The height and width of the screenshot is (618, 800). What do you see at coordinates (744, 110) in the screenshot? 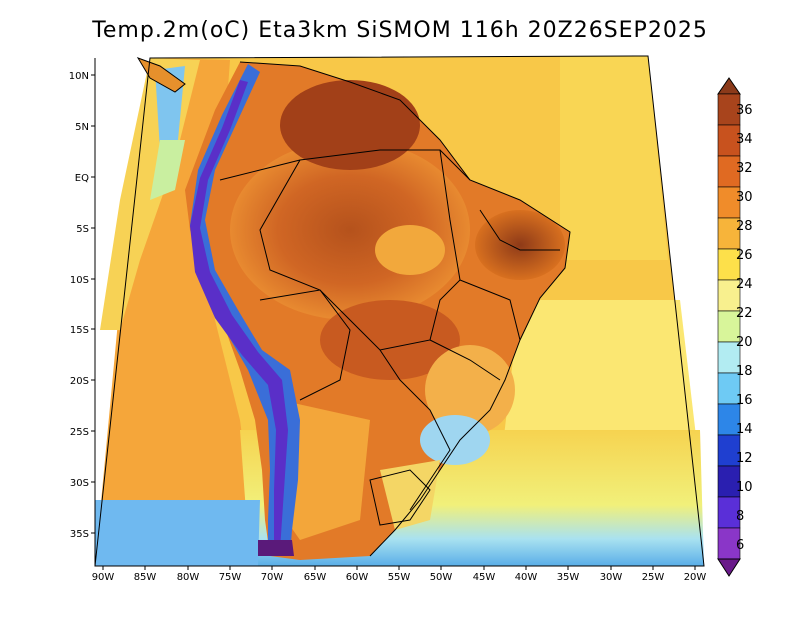
I see `colorbar-label: 36` at bounding box center [744, 110].